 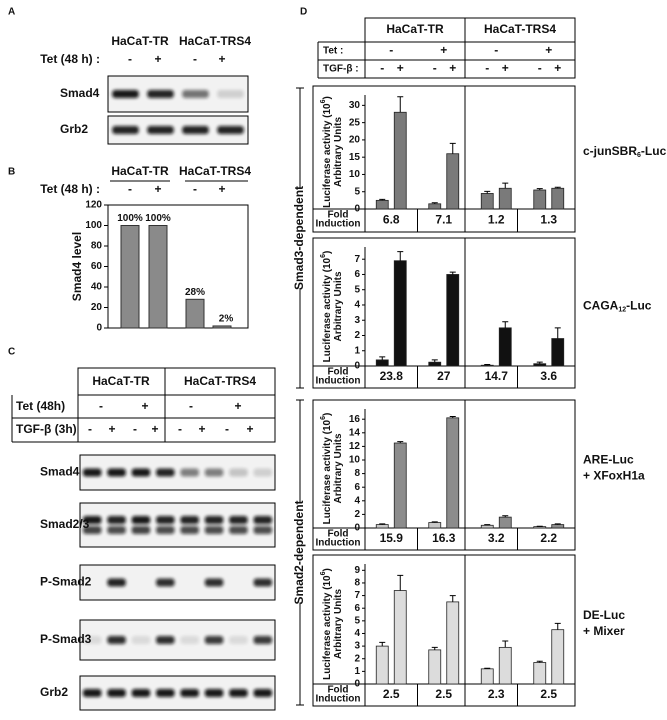 What do you see at coordinates (97, 287) in the screenshot?
I see `y-tick-label: 40` at bounding box center [97, 287].